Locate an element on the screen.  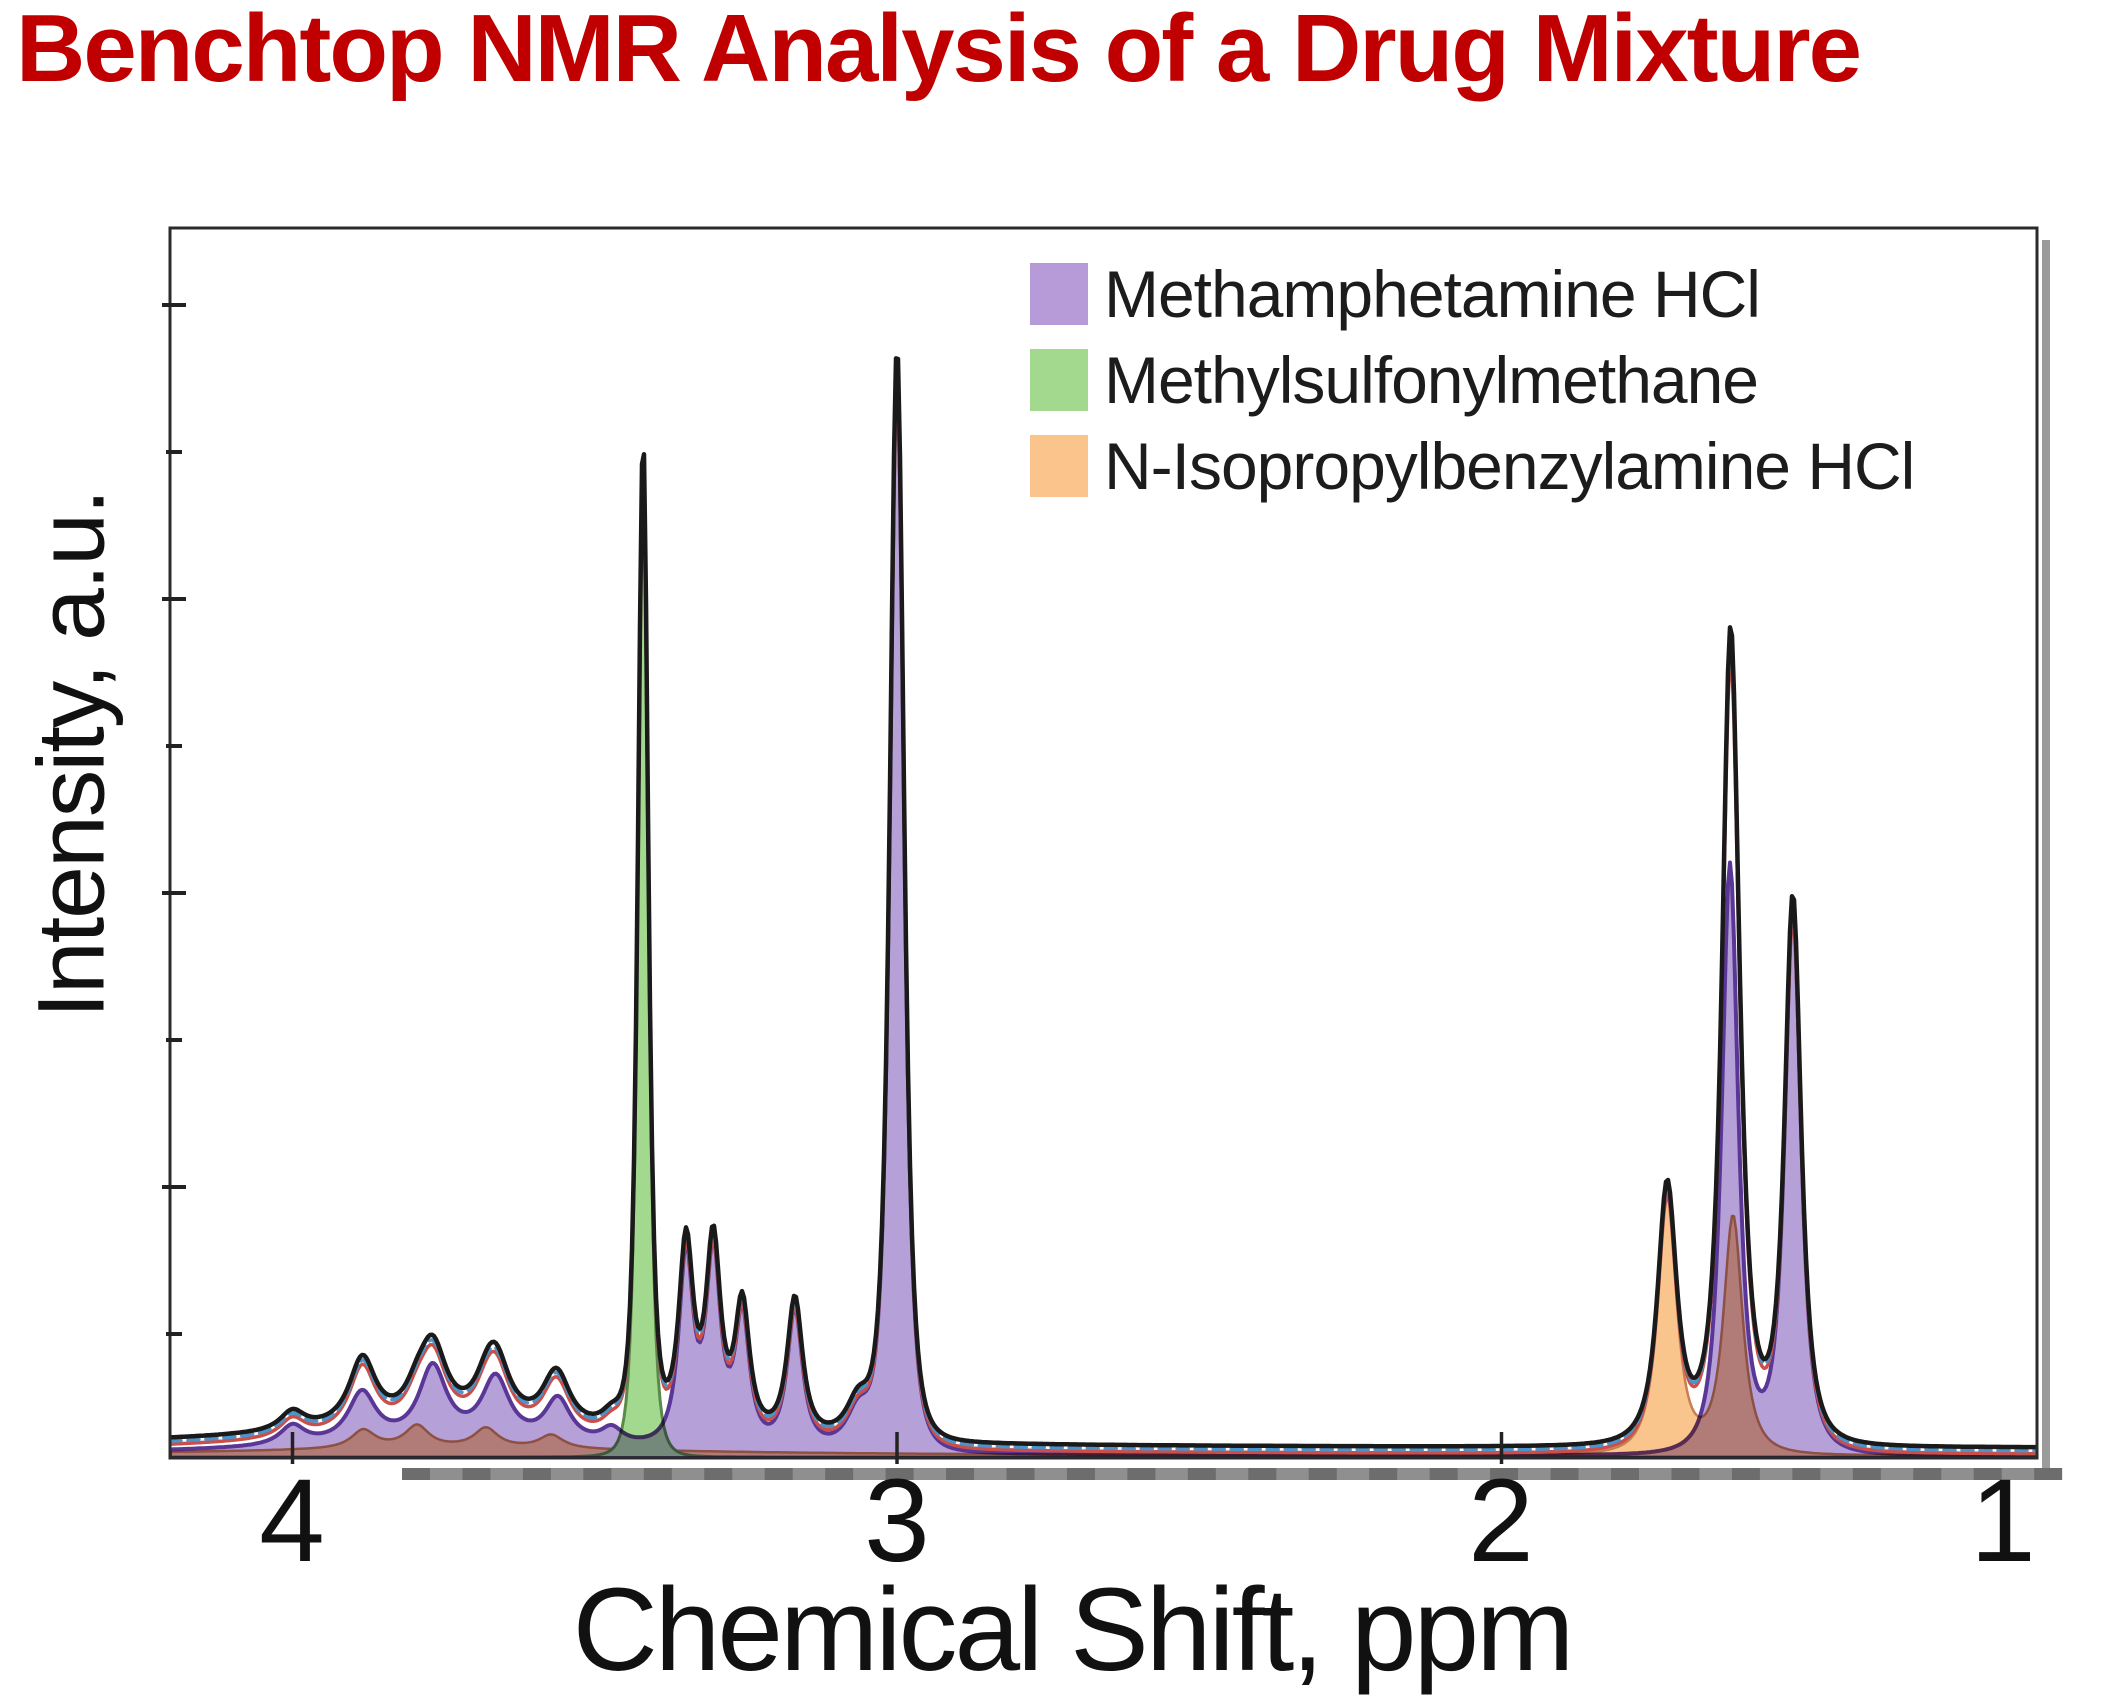
legend-label: Methamphetamine HCl is located at coordinates (1432, 293).